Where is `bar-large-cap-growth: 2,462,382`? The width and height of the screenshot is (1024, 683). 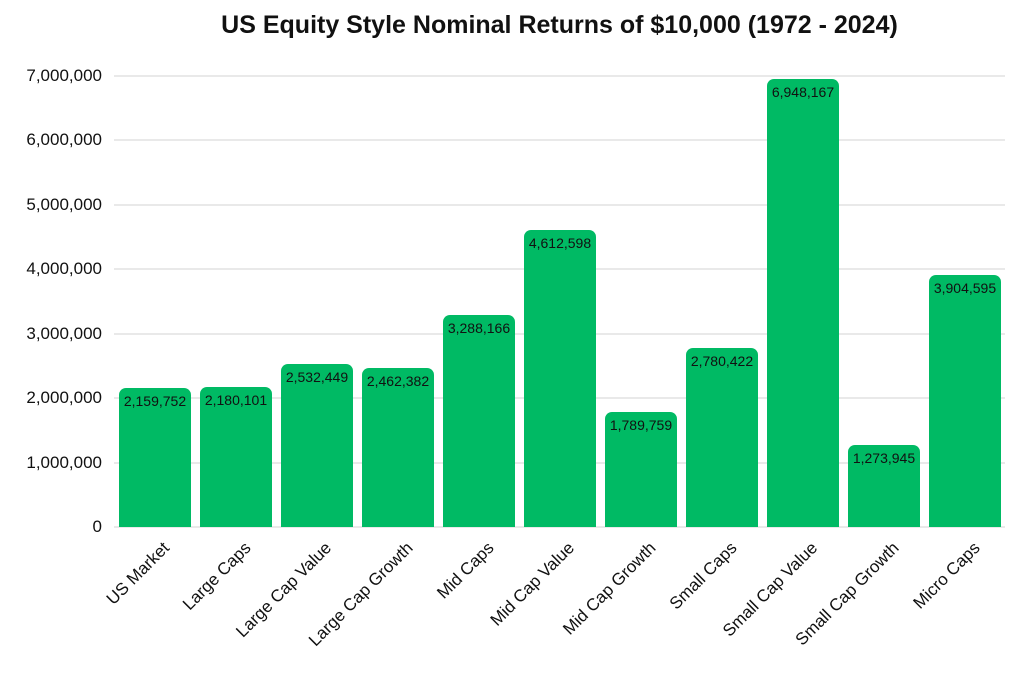 bar-large-cap-growth: 2,462,382 is located at coordinates (398, 447).